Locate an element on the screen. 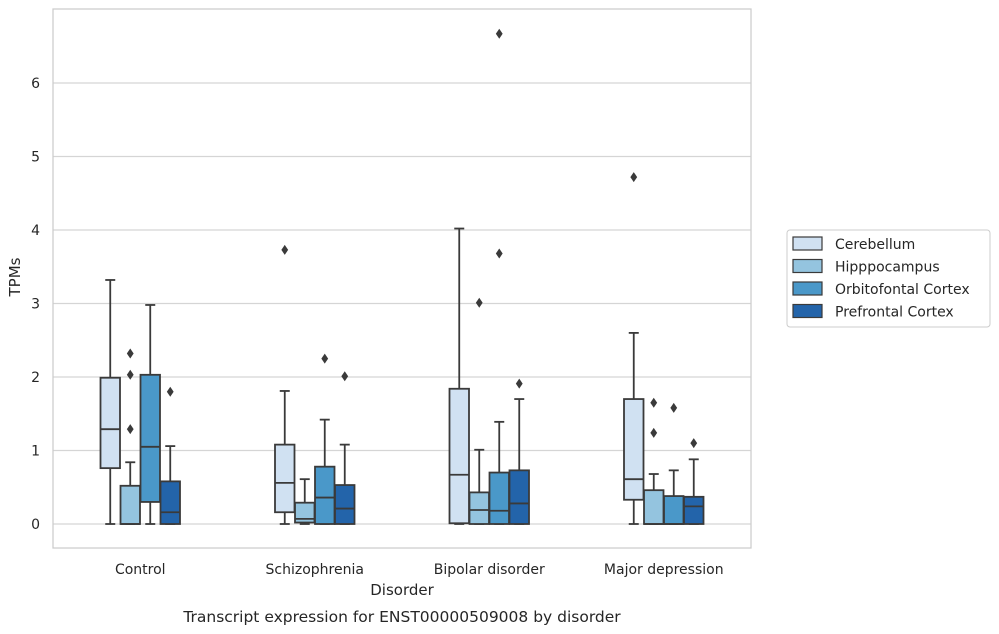 This screenshot has height=634, width=999. y-tick-labels: 0 1 2 3 4 5 6 is located at coordinates (35, 304).